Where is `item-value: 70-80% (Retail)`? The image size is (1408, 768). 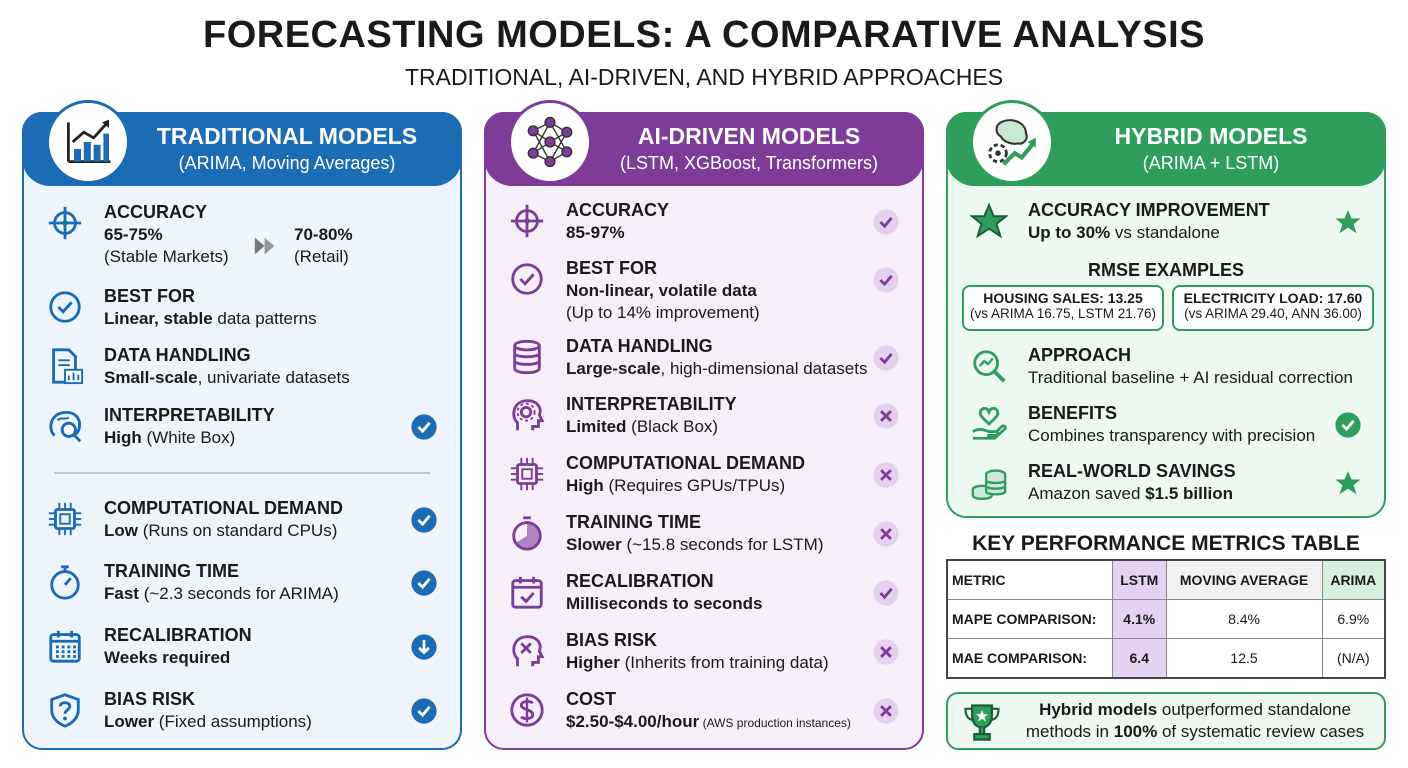 item-value: 70-80% (Retail) is located at coordinates (323, 246).